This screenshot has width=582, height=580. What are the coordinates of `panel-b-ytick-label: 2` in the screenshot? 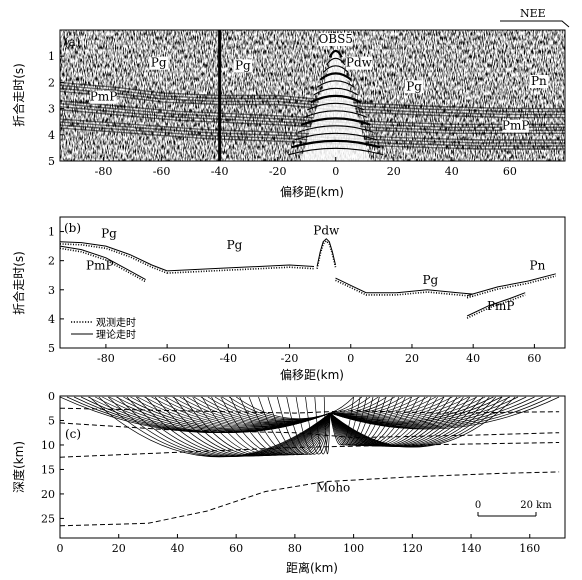 It's located at (51, 261).